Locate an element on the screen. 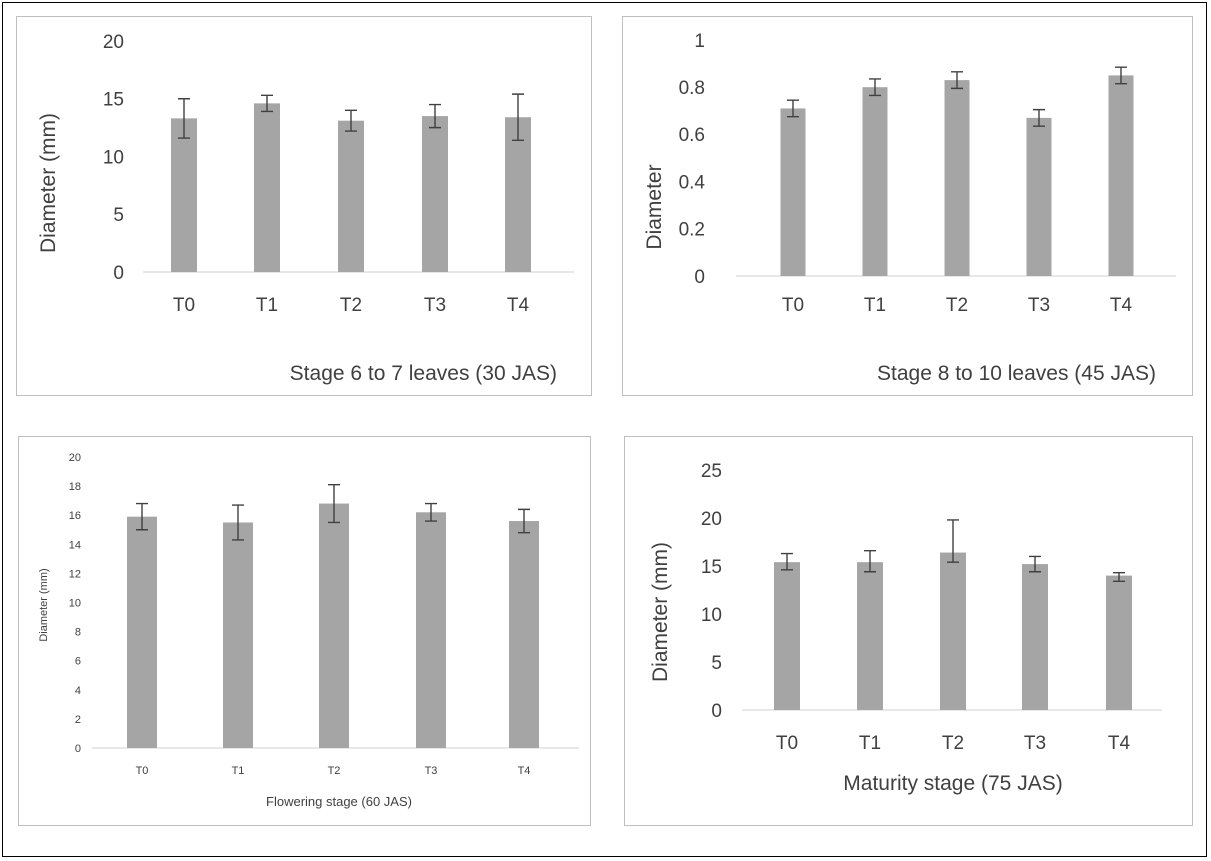  y-tick-labels: 0 5 10 15 20 is located at coordinates (113, 158).